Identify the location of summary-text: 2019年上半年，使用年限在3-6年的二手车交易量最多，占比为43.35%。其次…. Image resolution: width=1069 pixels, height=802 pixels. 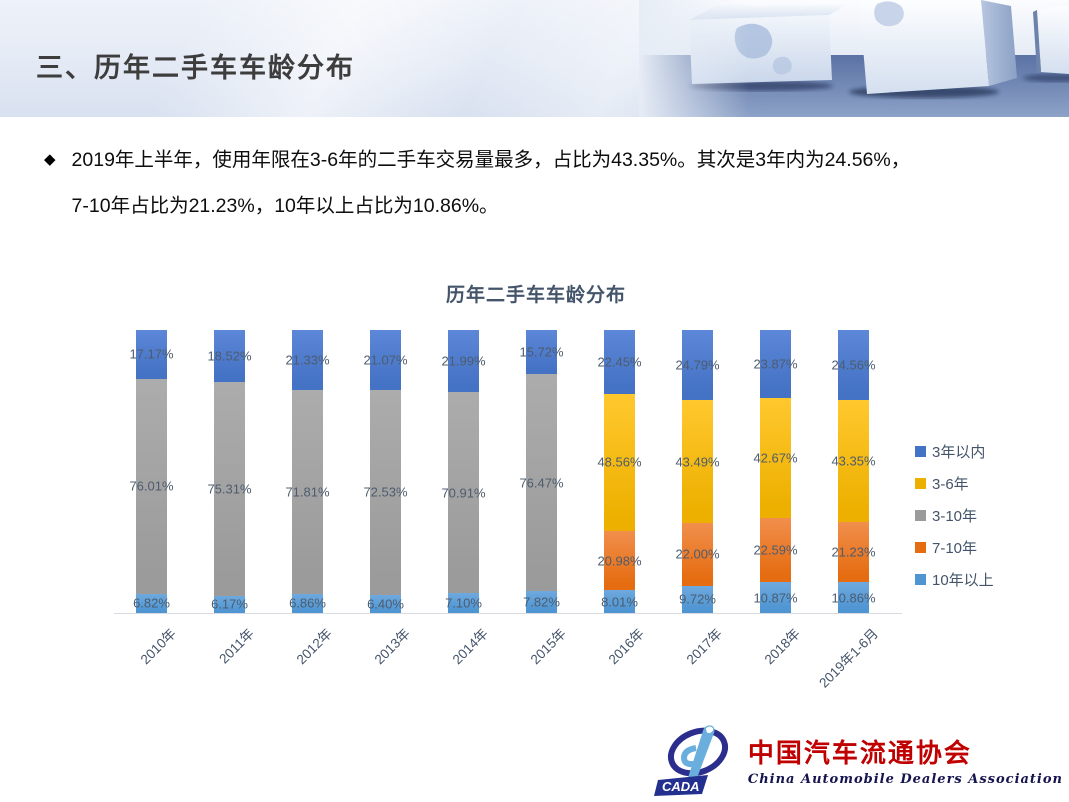
(491, 183).